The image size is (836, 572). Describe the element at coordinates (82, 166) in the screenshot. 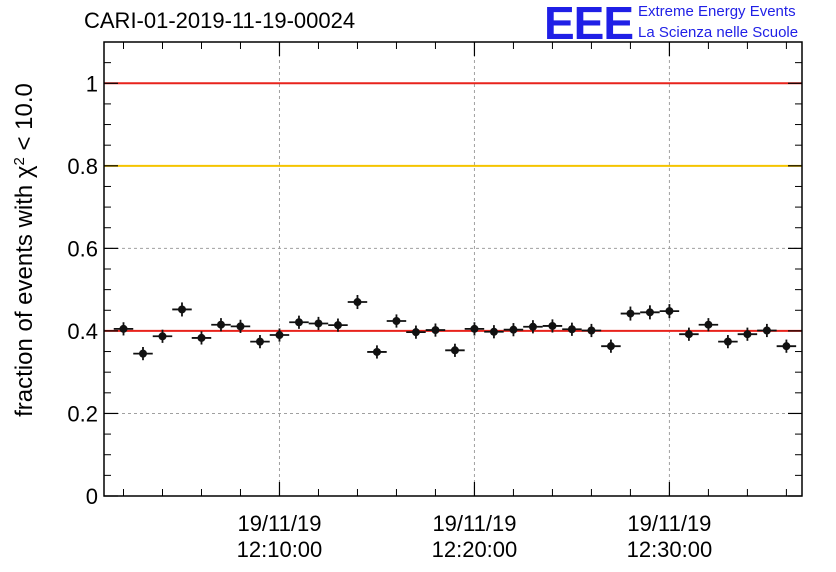

I see `y-tick-label: 0.8` at that location.